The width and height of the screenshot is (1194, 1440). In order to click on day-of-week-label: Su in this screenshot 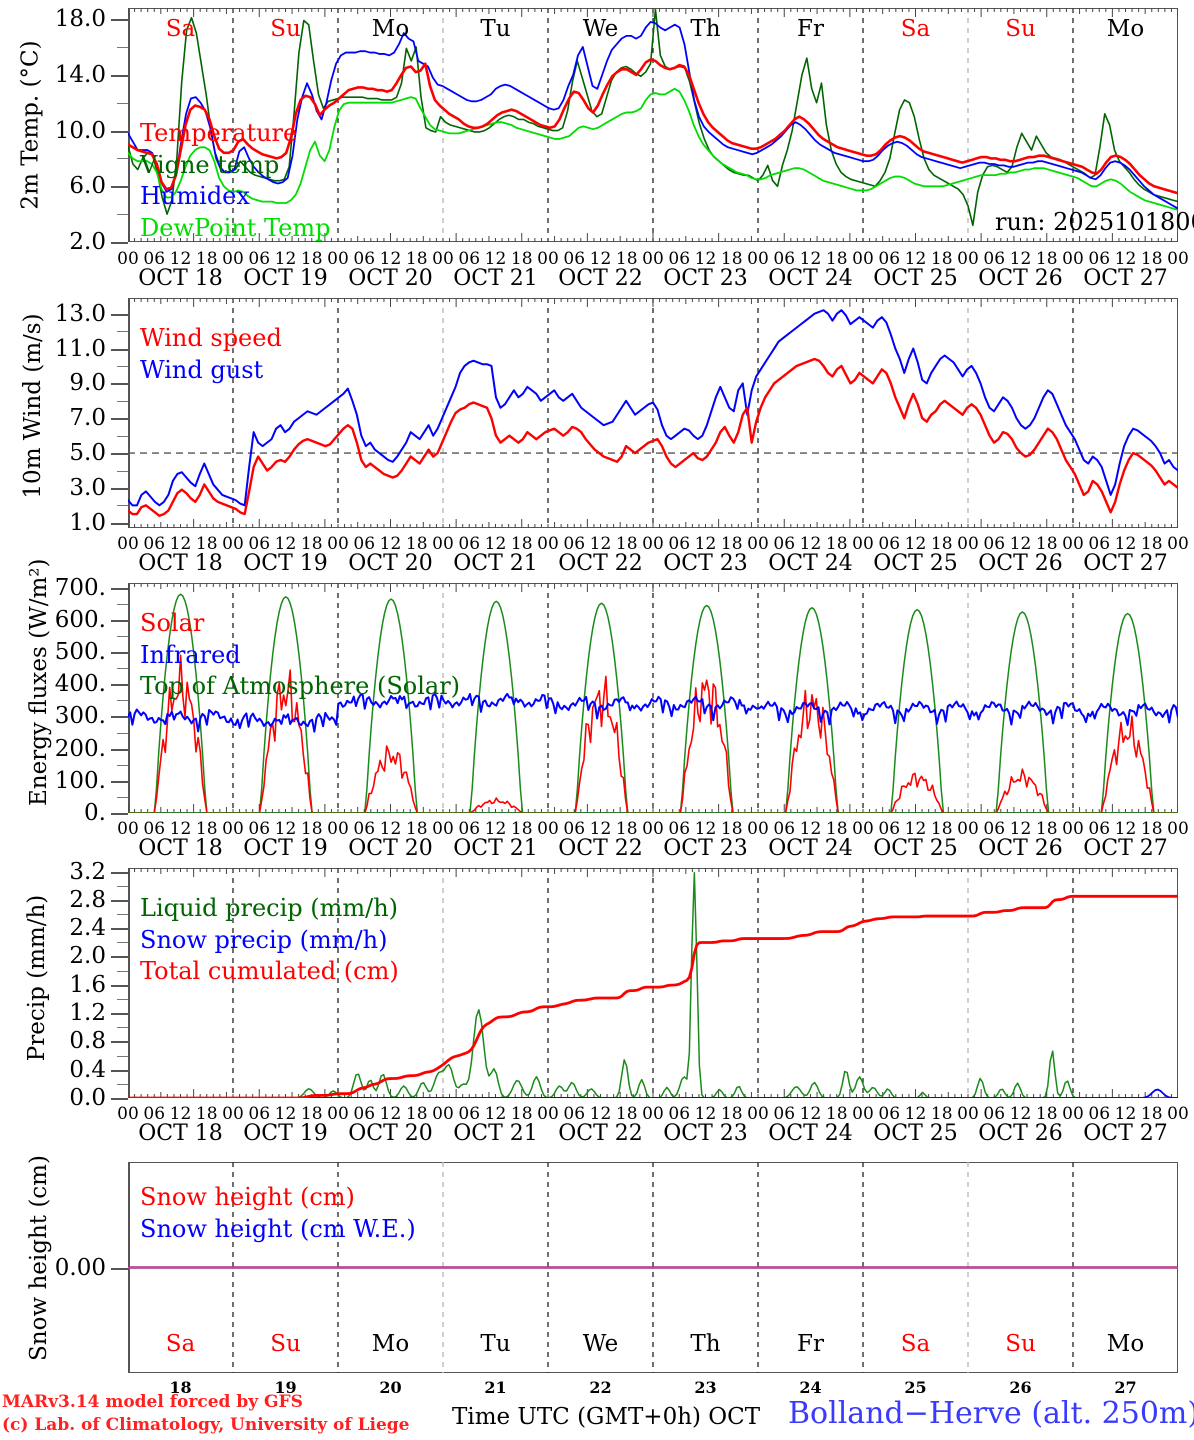, I will do `click(285, 29)`.